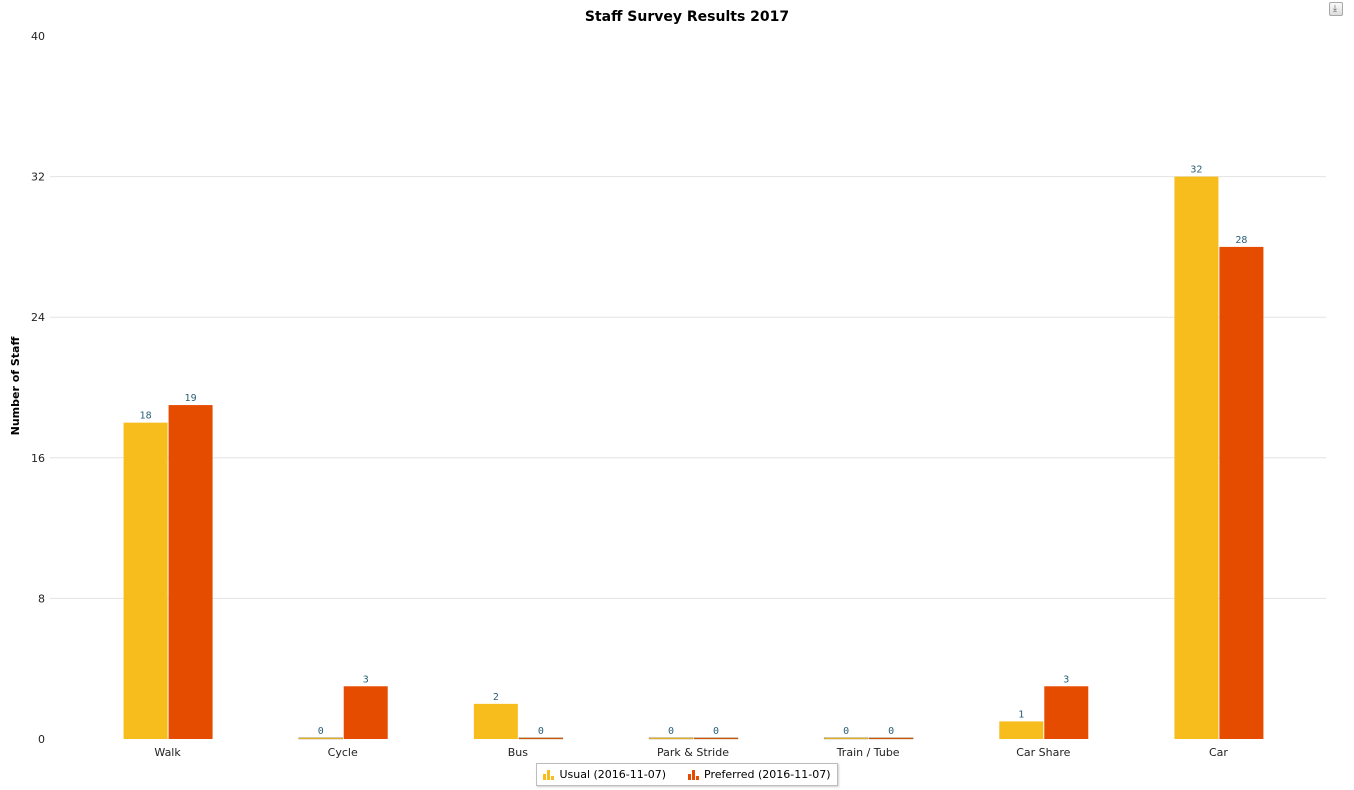  Describe the element at coordinates (38, 317) in the screenshot. I see `y-tick-label: 24` at that location.